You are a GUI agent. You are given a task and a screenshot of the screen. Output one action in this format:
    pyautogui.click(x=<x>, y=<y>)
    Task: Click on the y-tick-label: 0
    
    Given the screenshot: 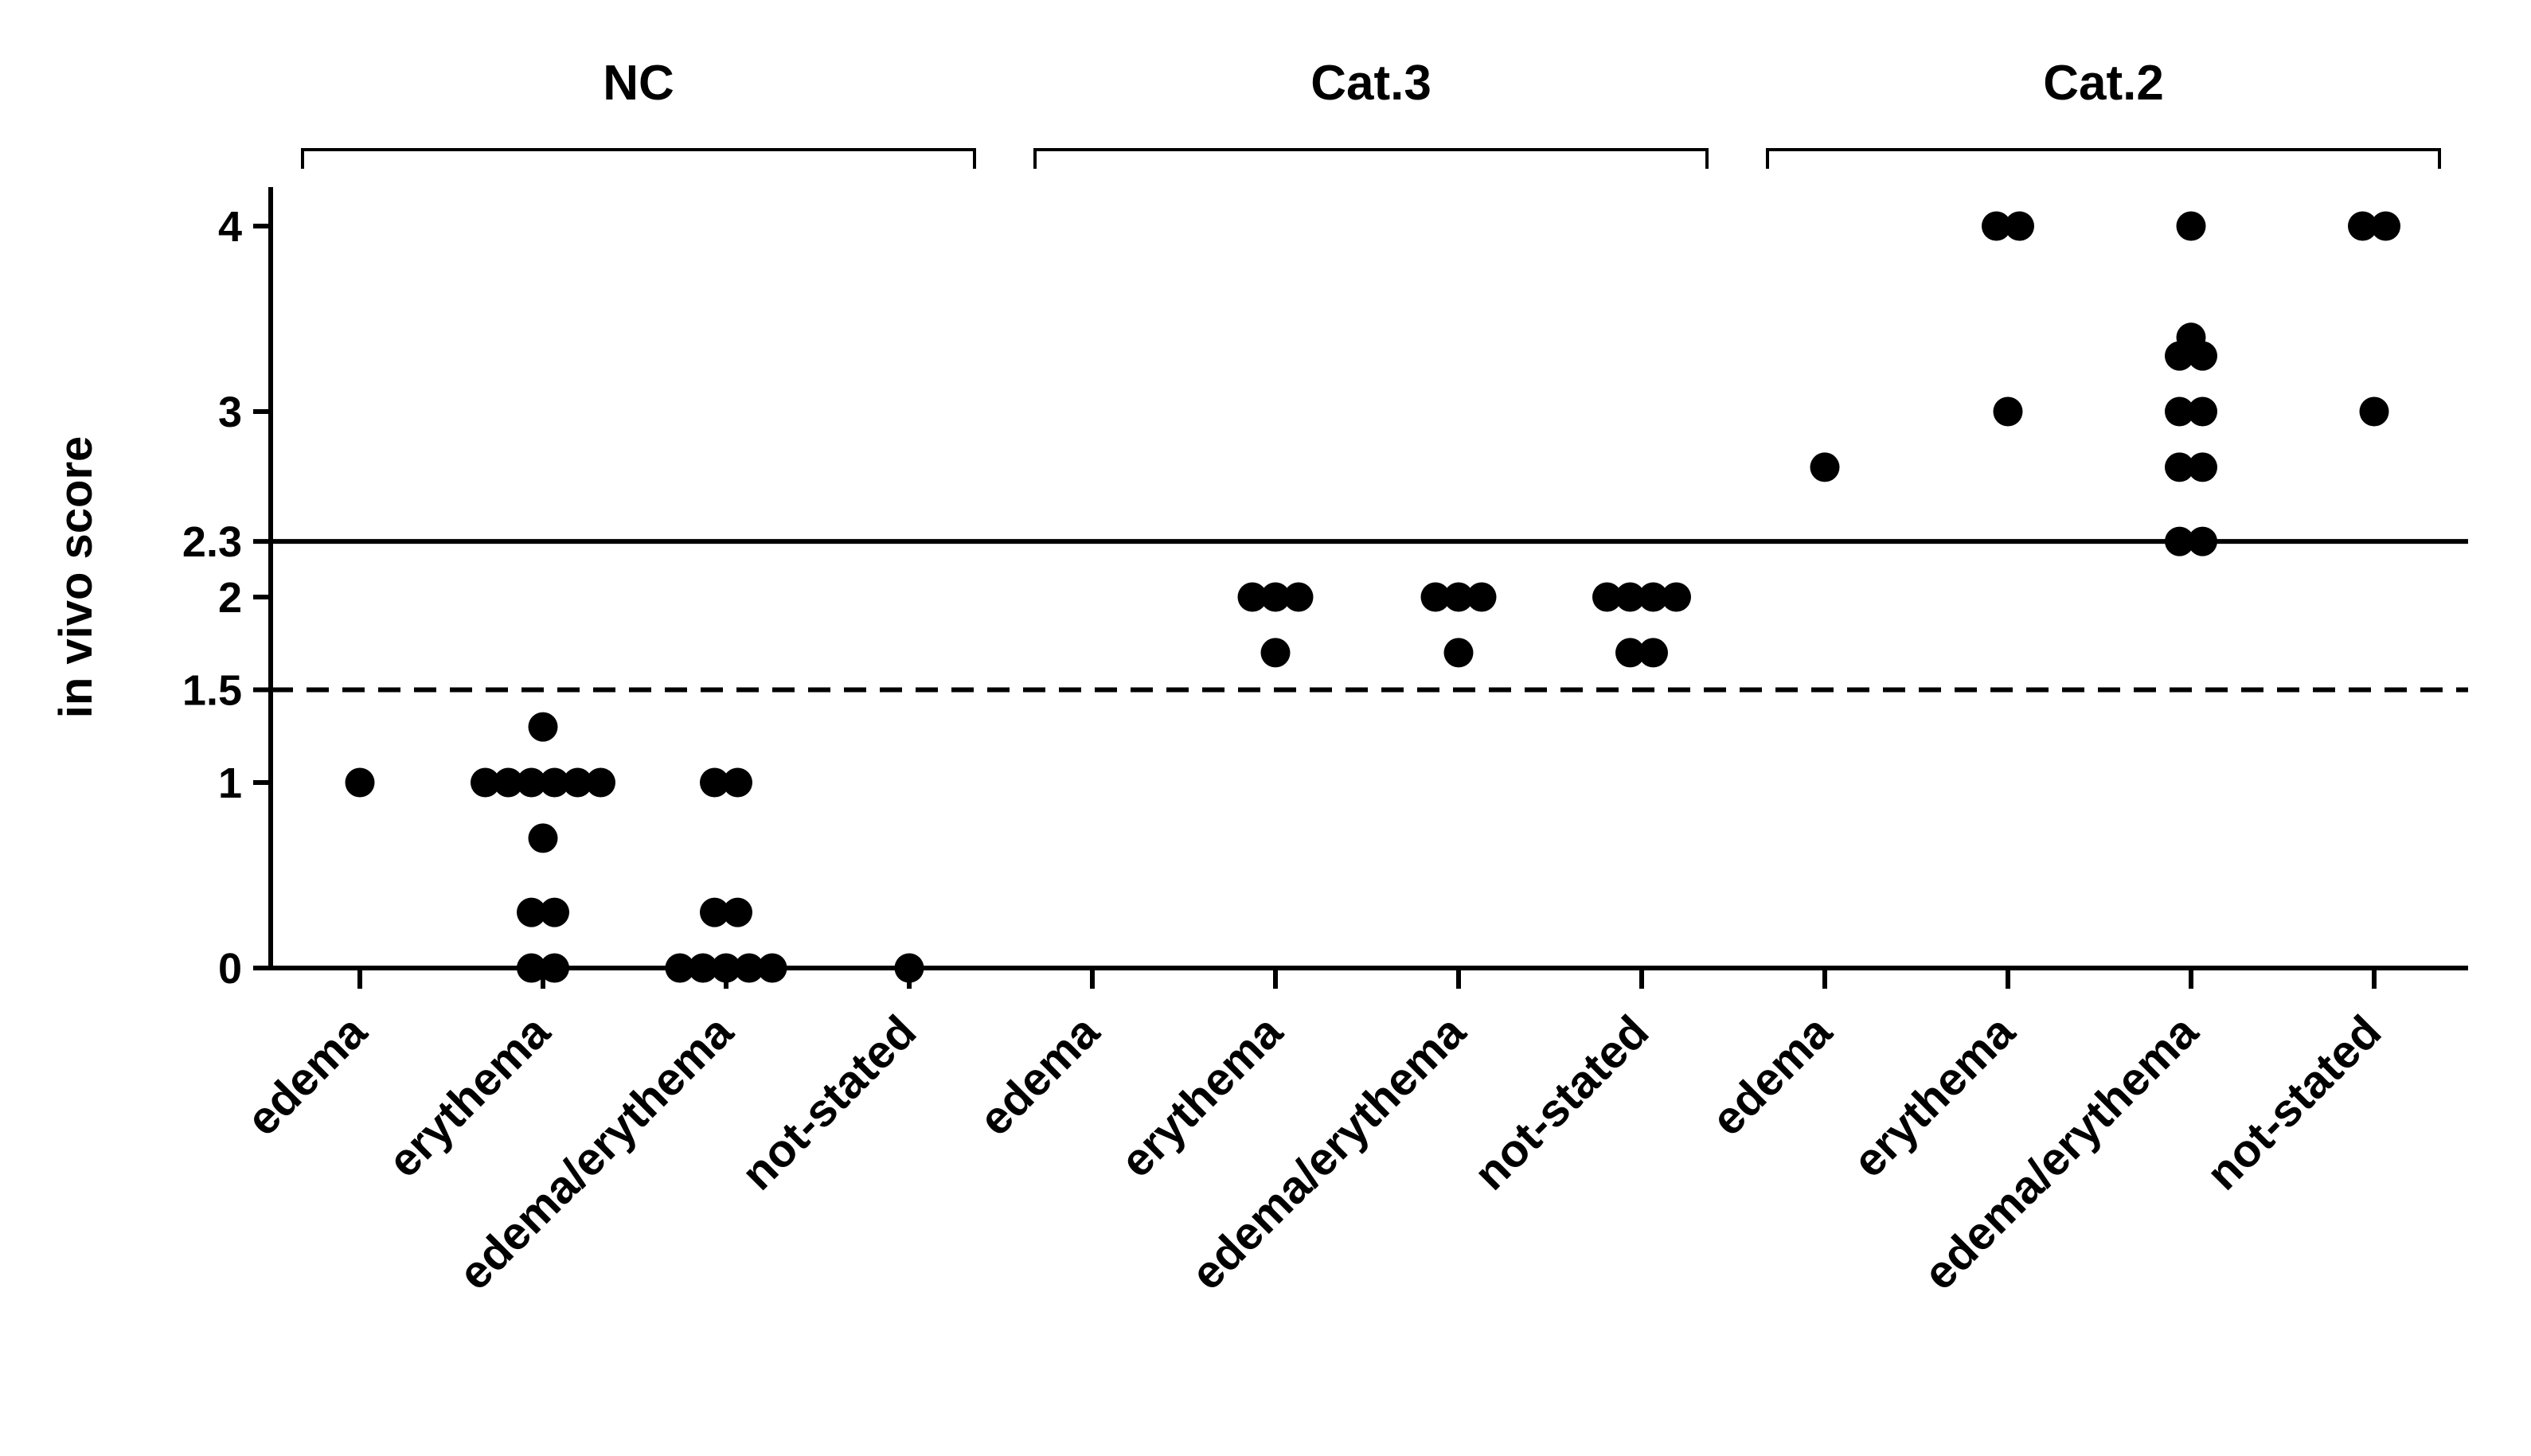 What is the action you would take?
    pyautogui.click(x=230, y=969)
    